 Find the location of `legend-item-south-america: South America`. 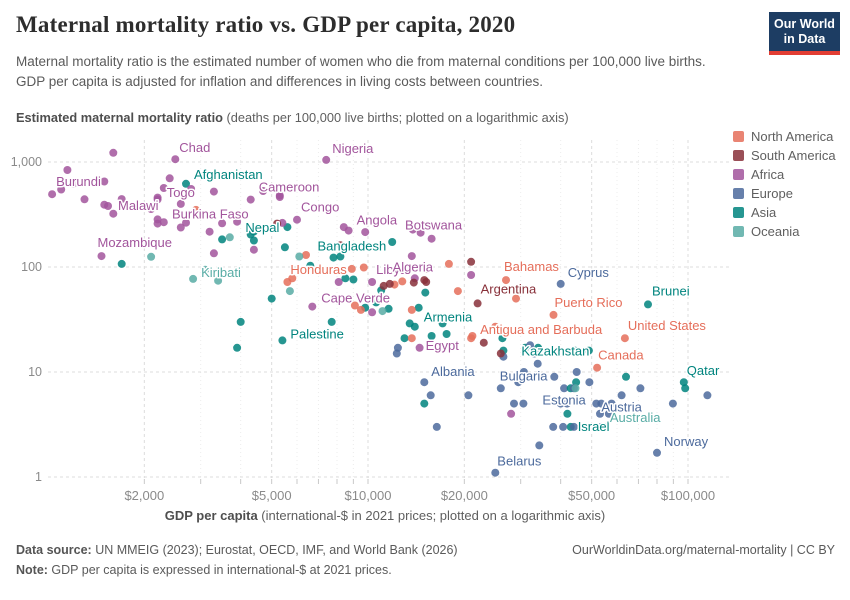

legend-item-south-america: South America is located at coordinates (784, 155).